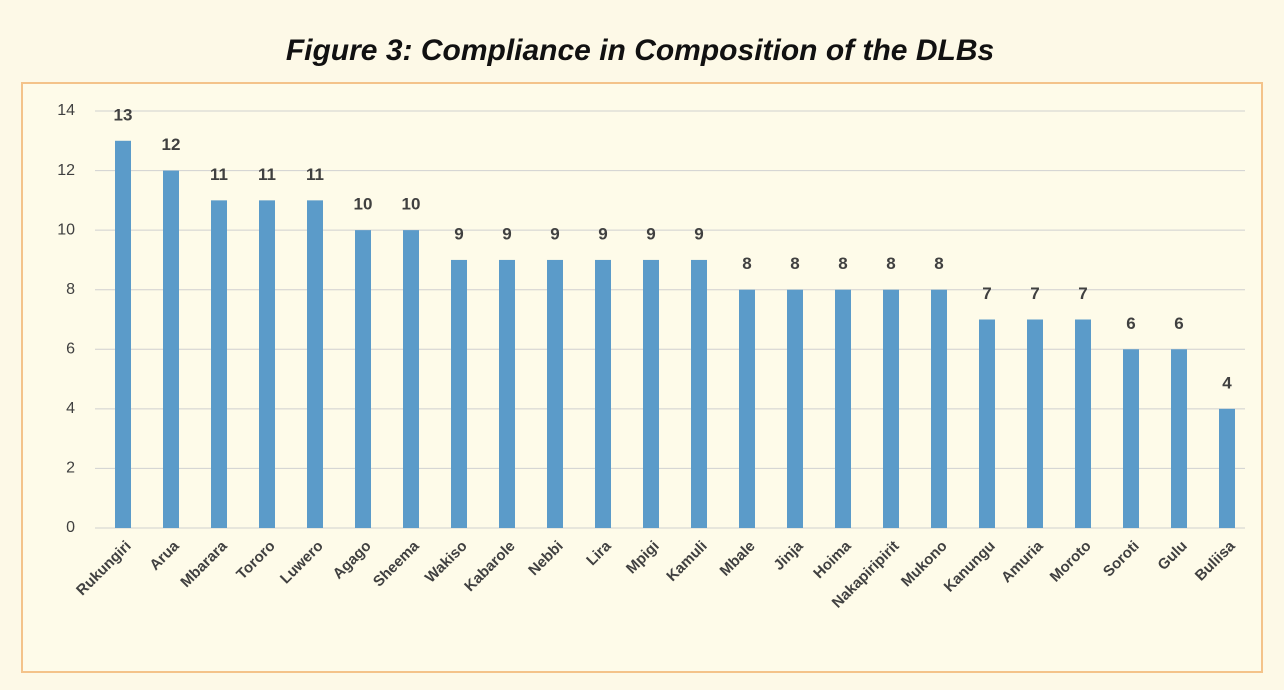  Describe the element at coordinates (70, 468) in the screenshot. I see `y-tick-label: 2` at that location.